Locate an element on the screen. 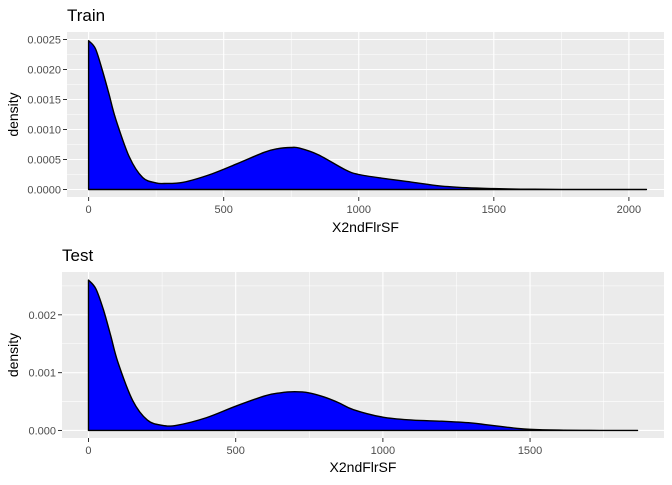 This screenshot has width=672, height=485. train-x-tick-label: 0 is located at coordinates (89, 210).